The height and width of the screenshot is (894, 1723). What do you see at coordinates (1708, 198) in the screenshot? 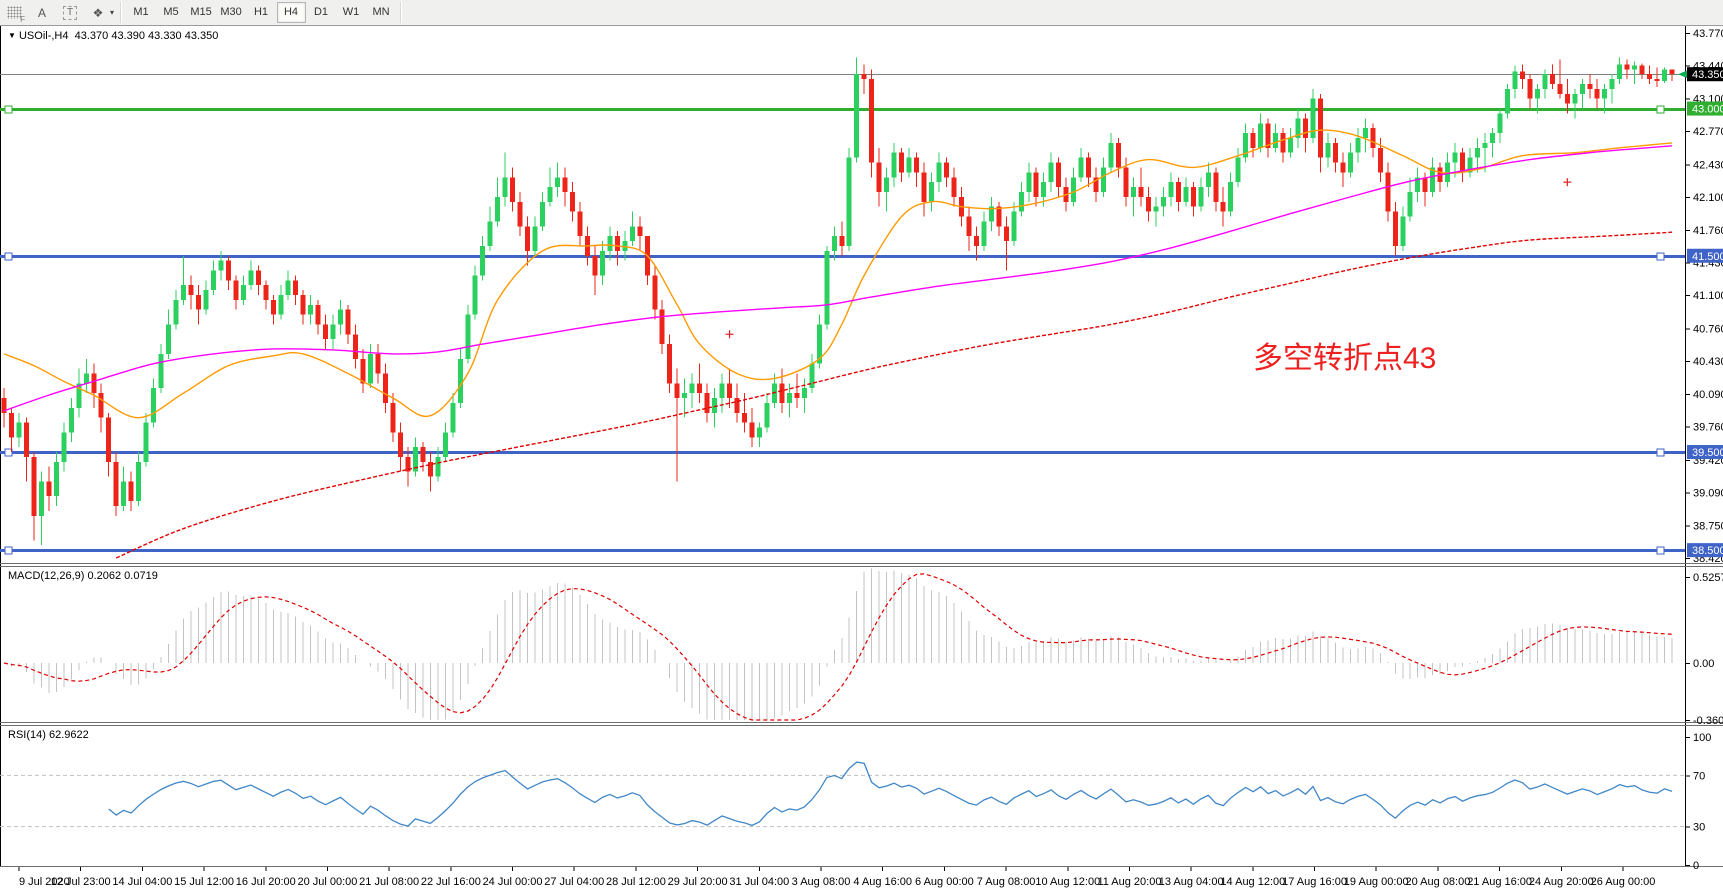
I see `price-tick-label: 42.100` at bounding box center [1708, 198].